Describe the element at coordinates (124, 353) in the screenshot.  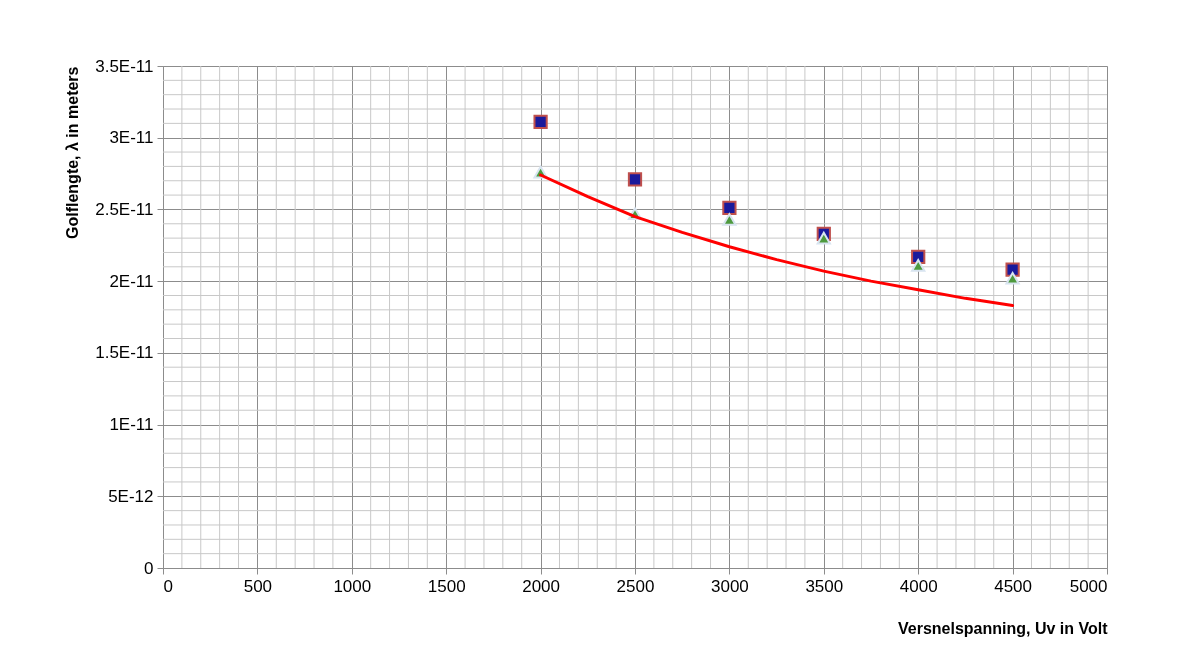
I see `y-tick-label: 1.5E-11` at that location.